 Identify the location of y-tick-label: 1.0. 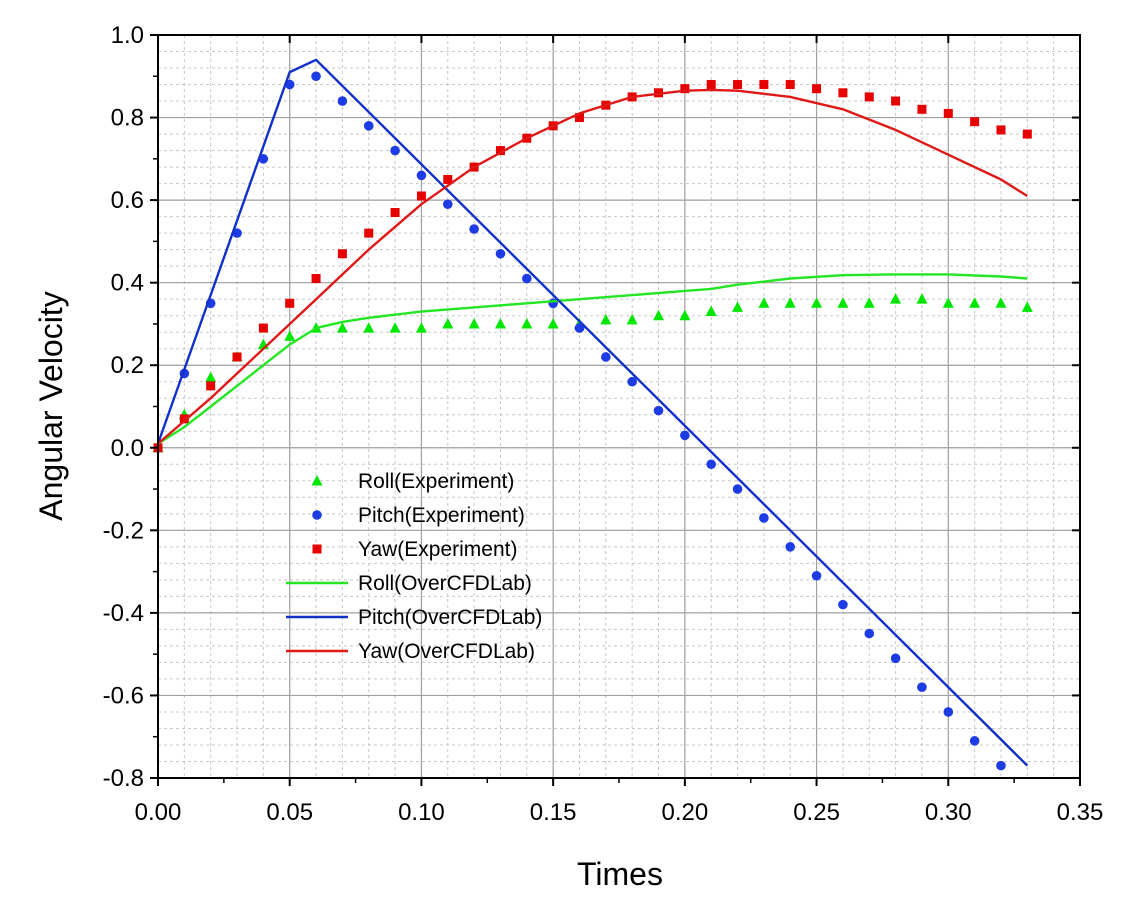
(127, 35).